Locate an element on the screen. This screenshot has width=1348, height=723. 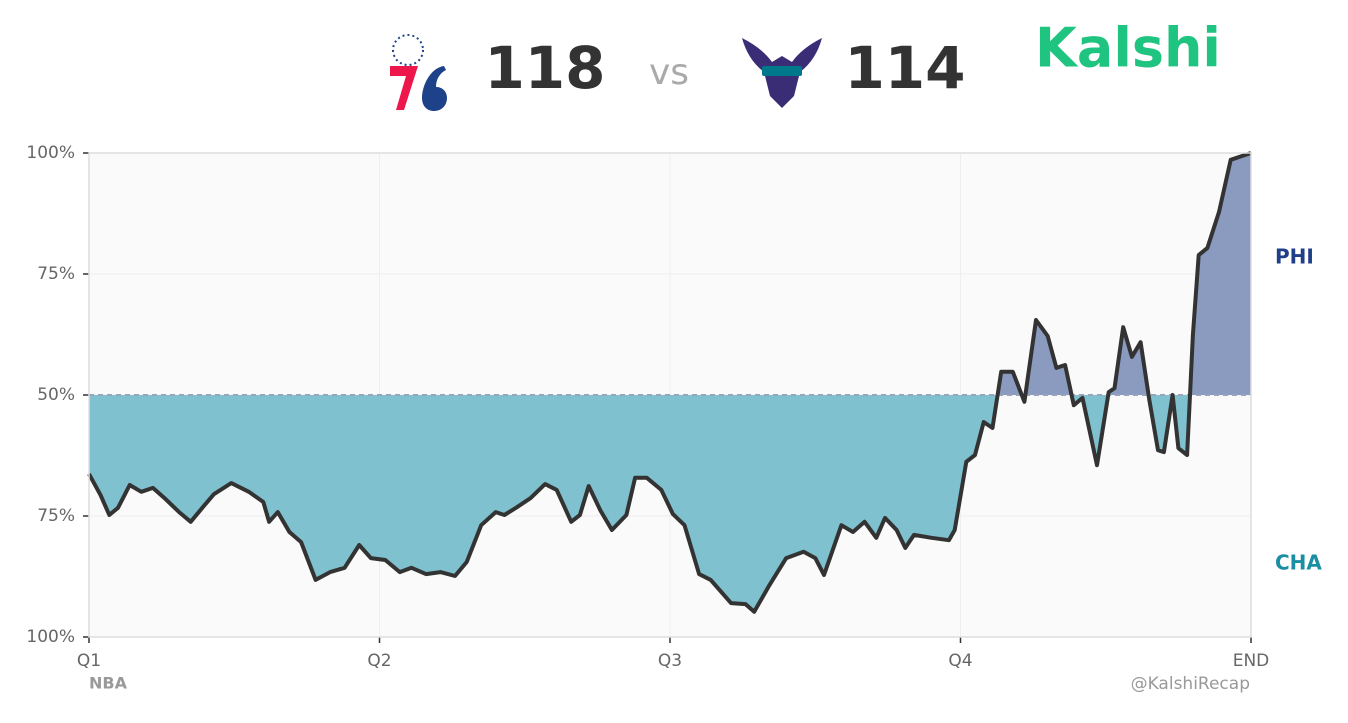
credit: @KalshiRecap is located at coordinates (1190, 684).